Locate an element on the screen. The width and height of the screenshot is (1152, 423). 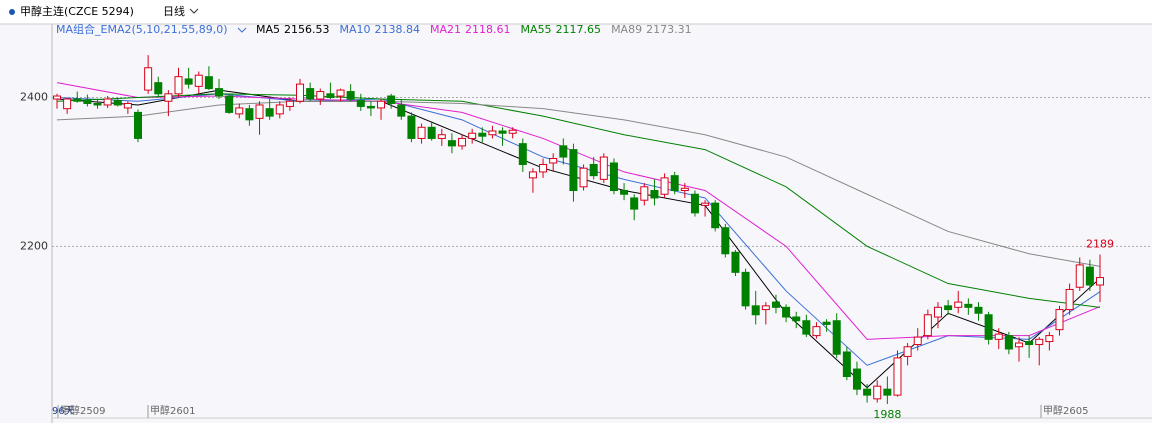
header-bar is located at coordinates (576, 12).